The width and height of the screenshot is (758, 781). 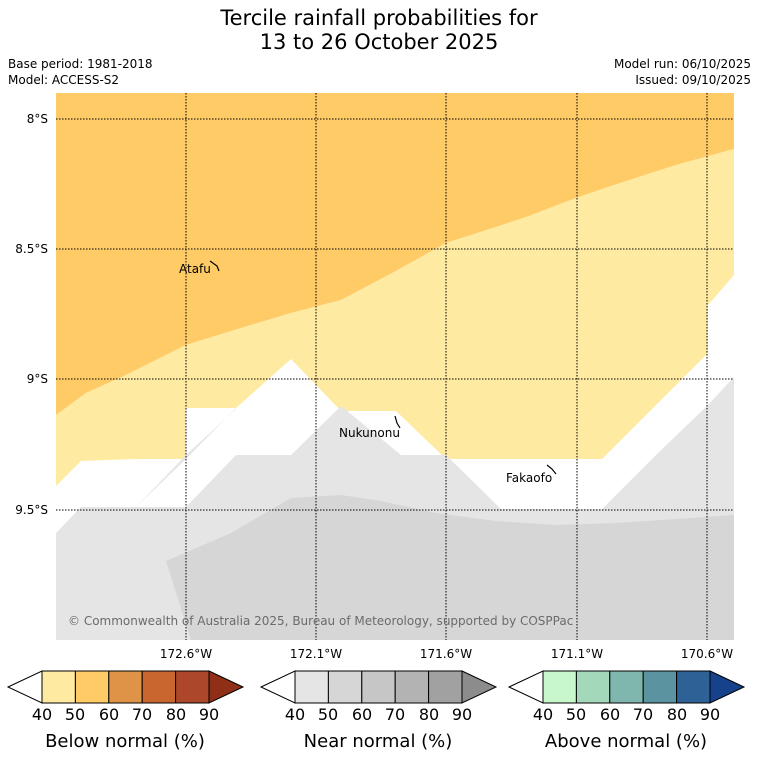 I want to click on atafu-atoll-shape, so click(x=214, y=266).